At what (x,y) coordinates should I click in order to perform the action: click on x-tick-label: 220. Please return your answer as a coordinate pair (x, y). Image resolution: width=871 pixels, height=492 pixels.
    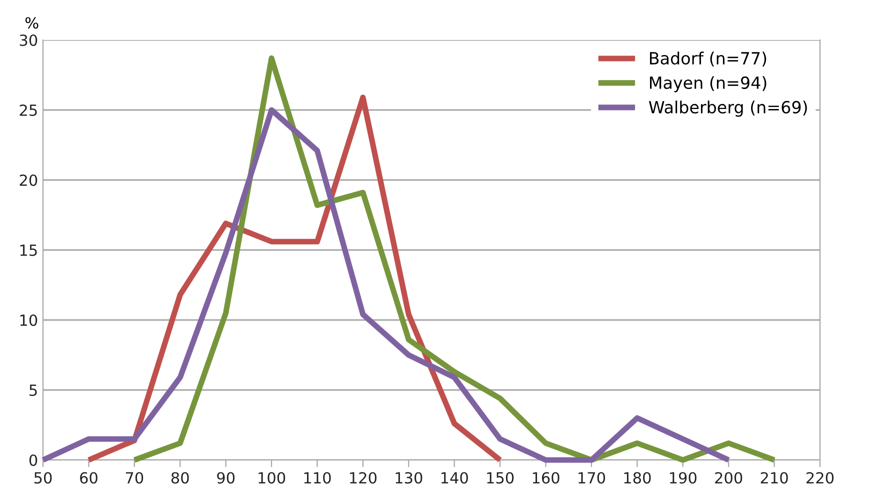
    Looking at the image, I should click on (820, 478).